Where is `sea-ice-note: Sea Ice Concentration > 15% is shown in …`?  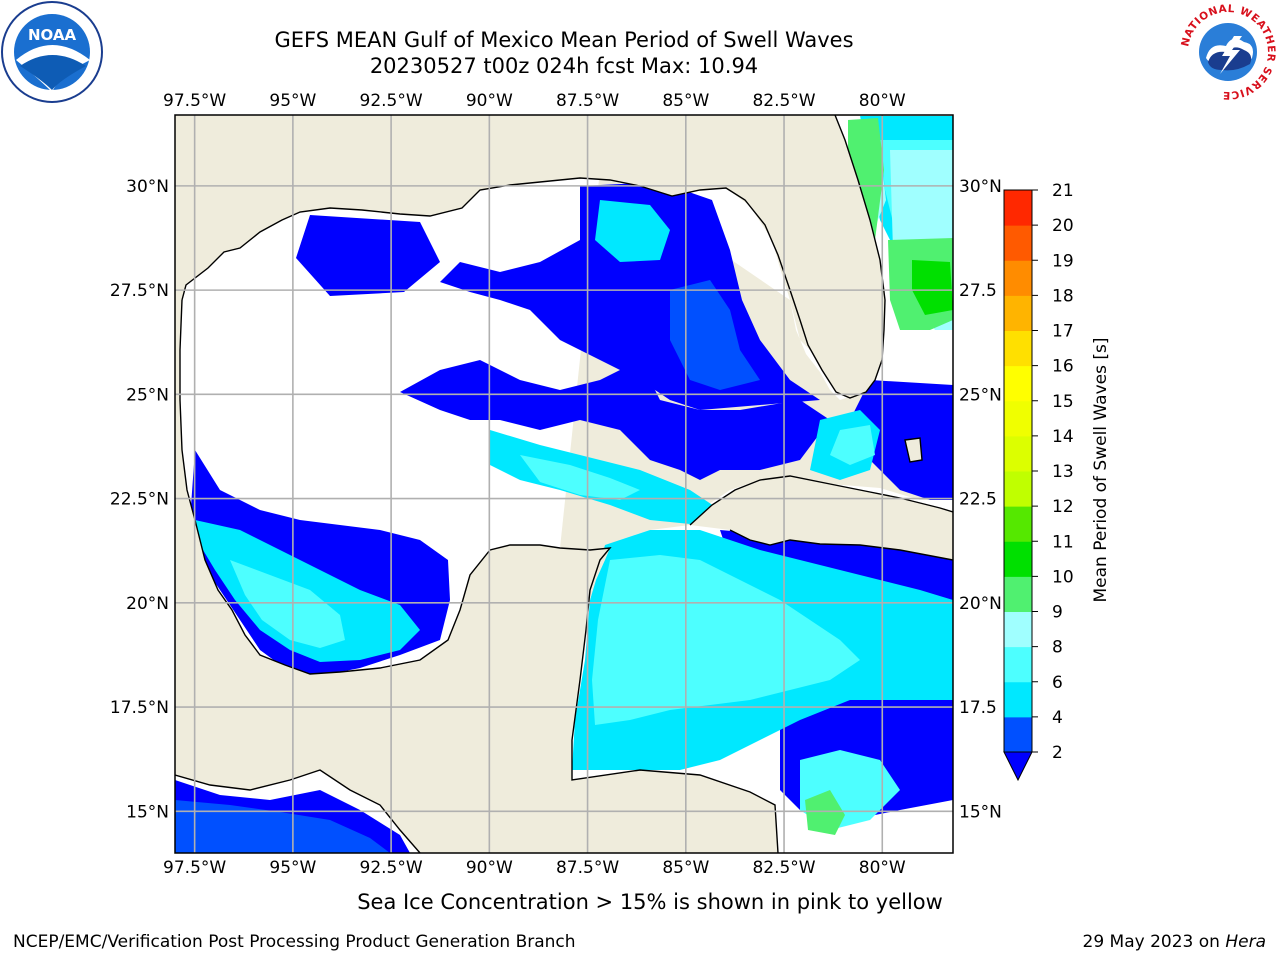
sea-ice-note: Sea Ice Concentration > 15% is shown in … is located at coordinates (650, 902).